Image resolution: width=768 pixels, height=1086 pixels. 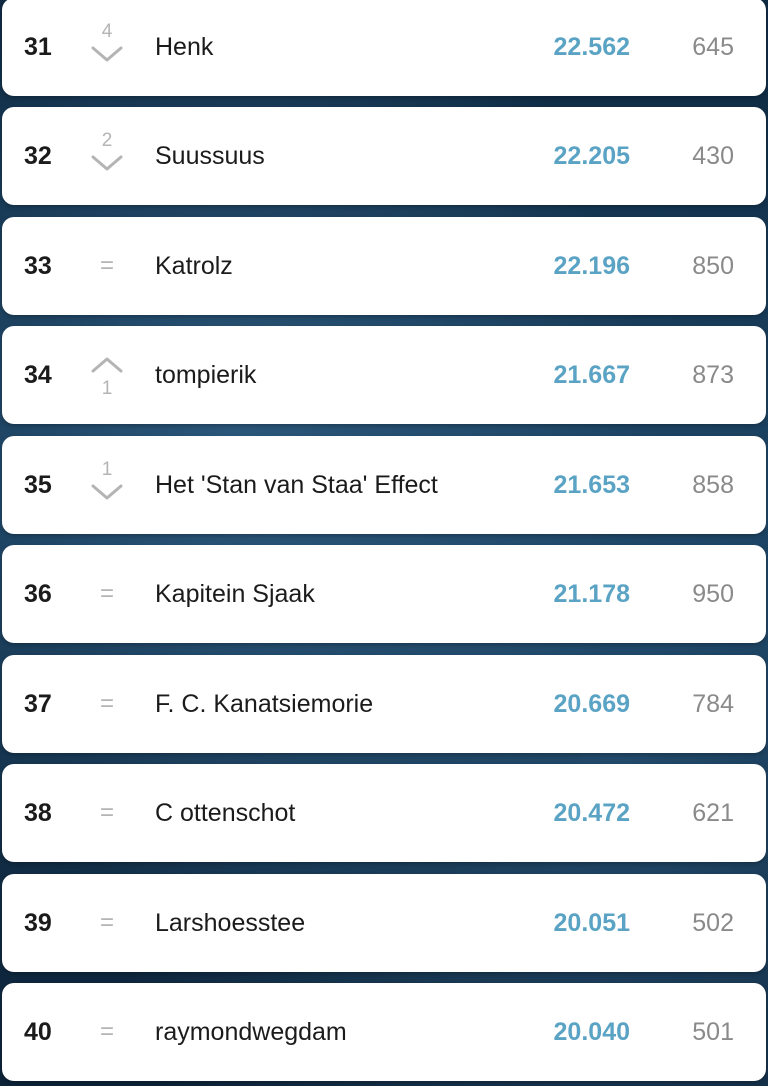 What do you see at coordinates (591, 375) in the screenshot?
I see `total-points: 21.667` at bounding box center [591, 375].